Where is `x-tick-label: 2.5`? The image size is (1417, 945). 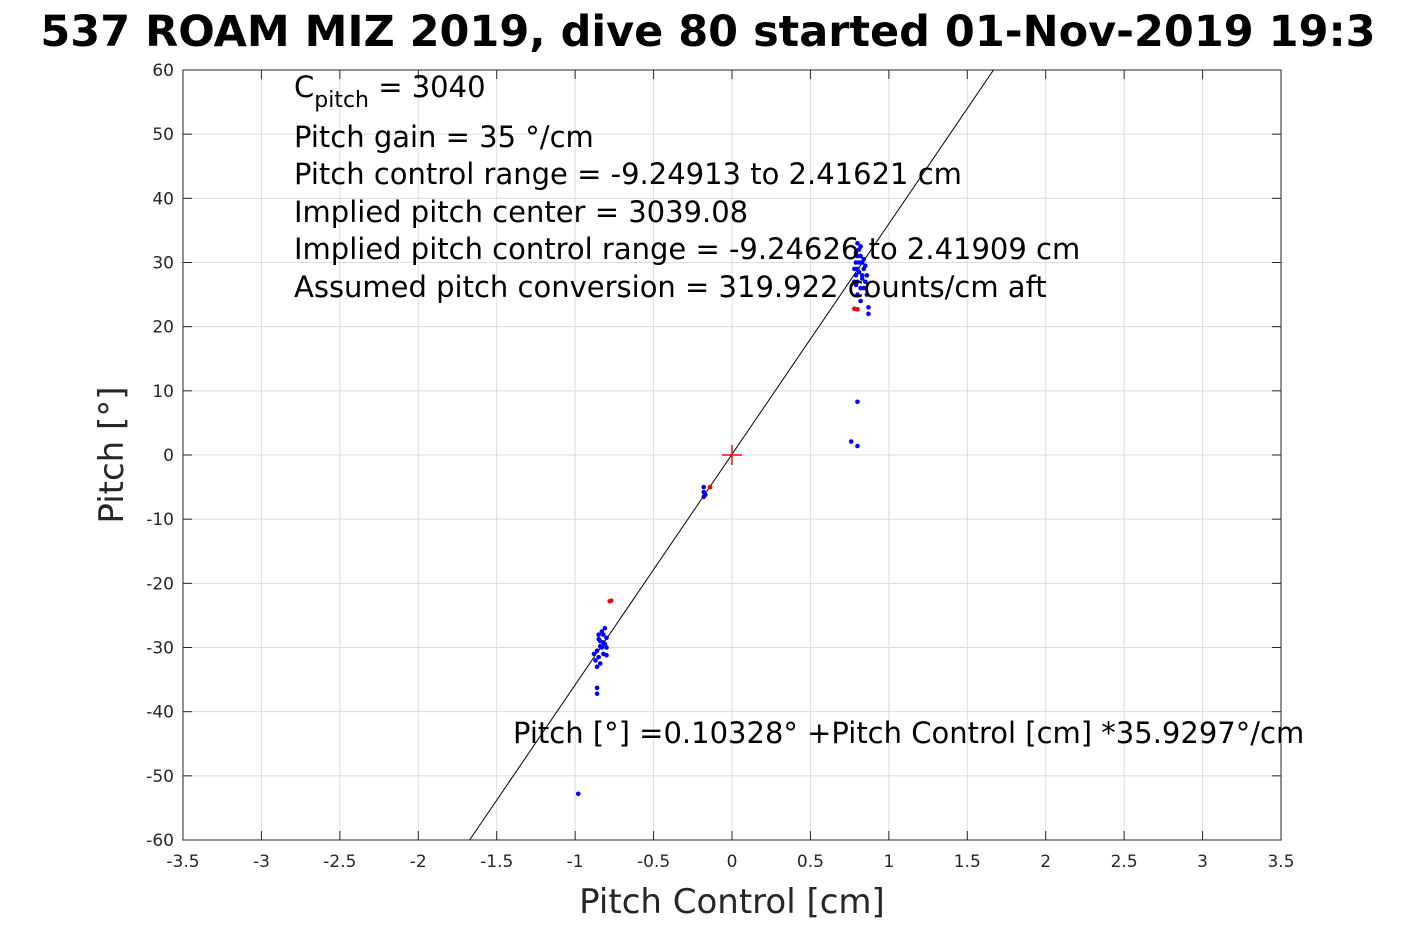
x-tick-label: 2.5 is located at coordinates (1124, 862).